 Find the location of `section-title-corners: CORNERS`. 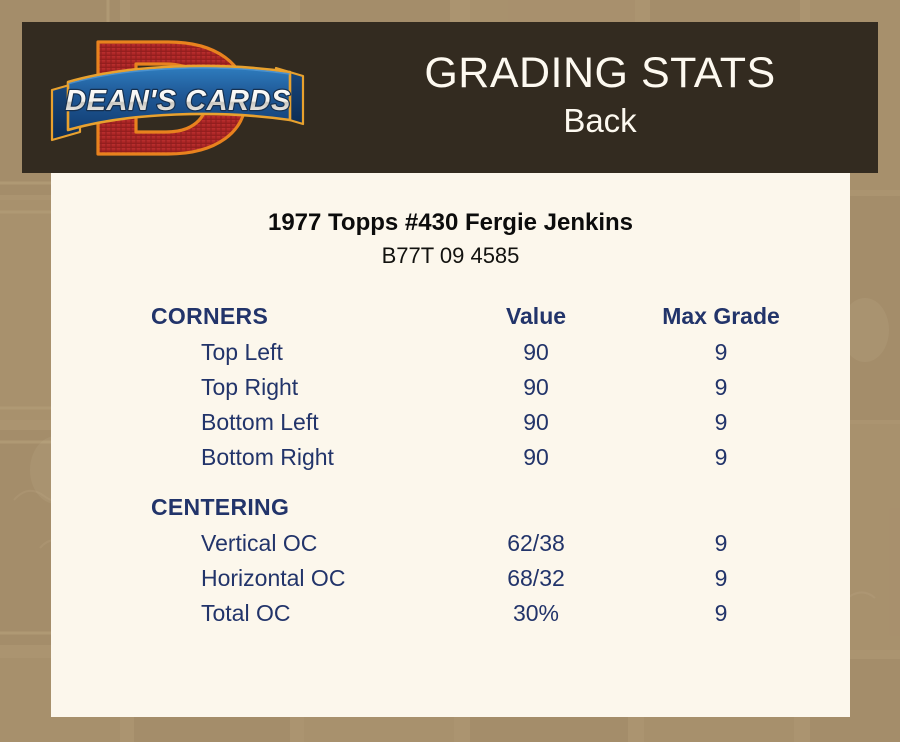

section-title-corners: CORNERS is located at coordinates (210, 316).